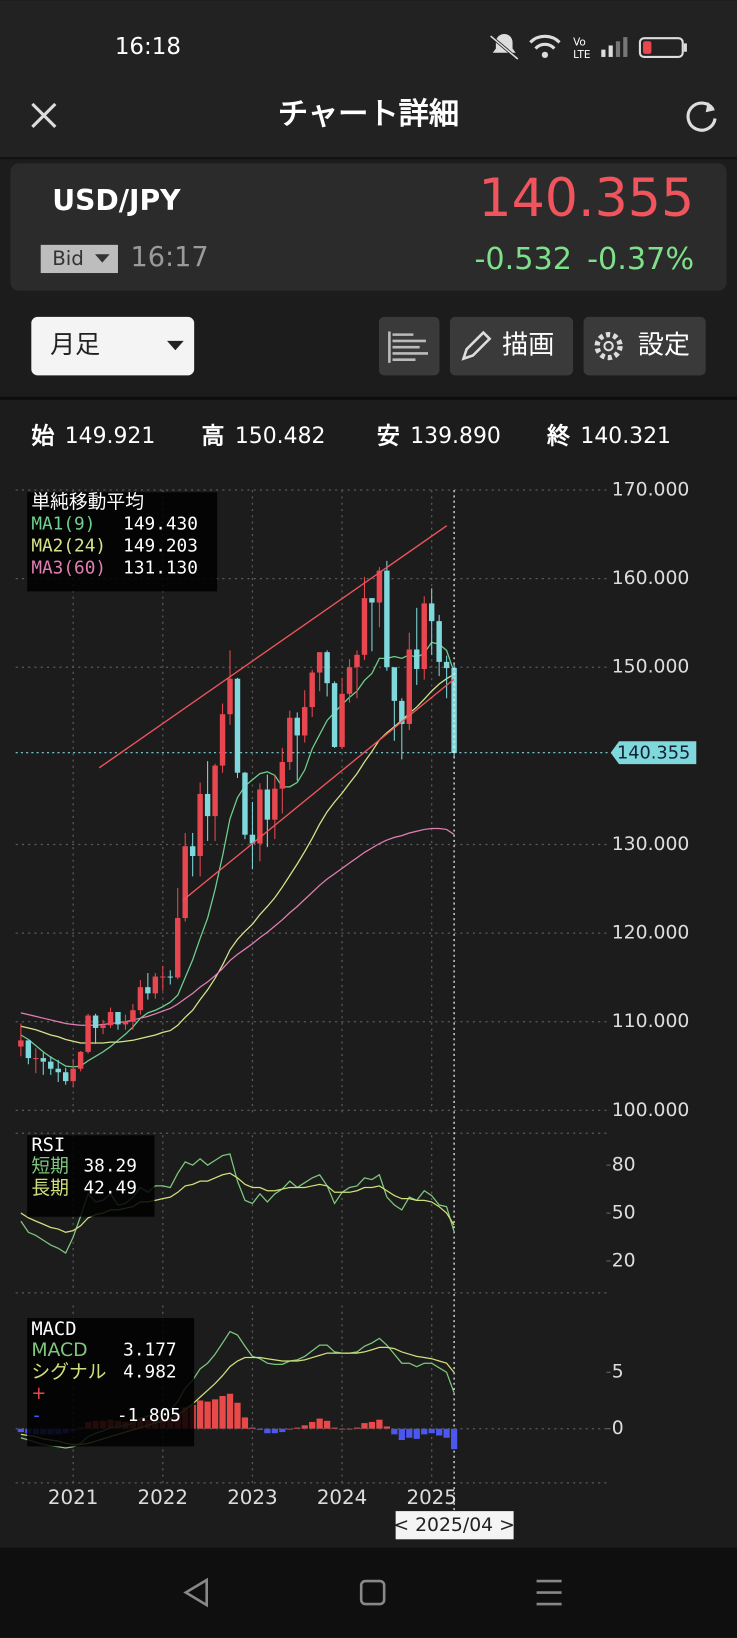 The height and width of the screenshot is (1638, 737). What do you see at coordinates (586, 199) in the screenshot?
I see `price: 140.355` at bounding box center [586, 199].